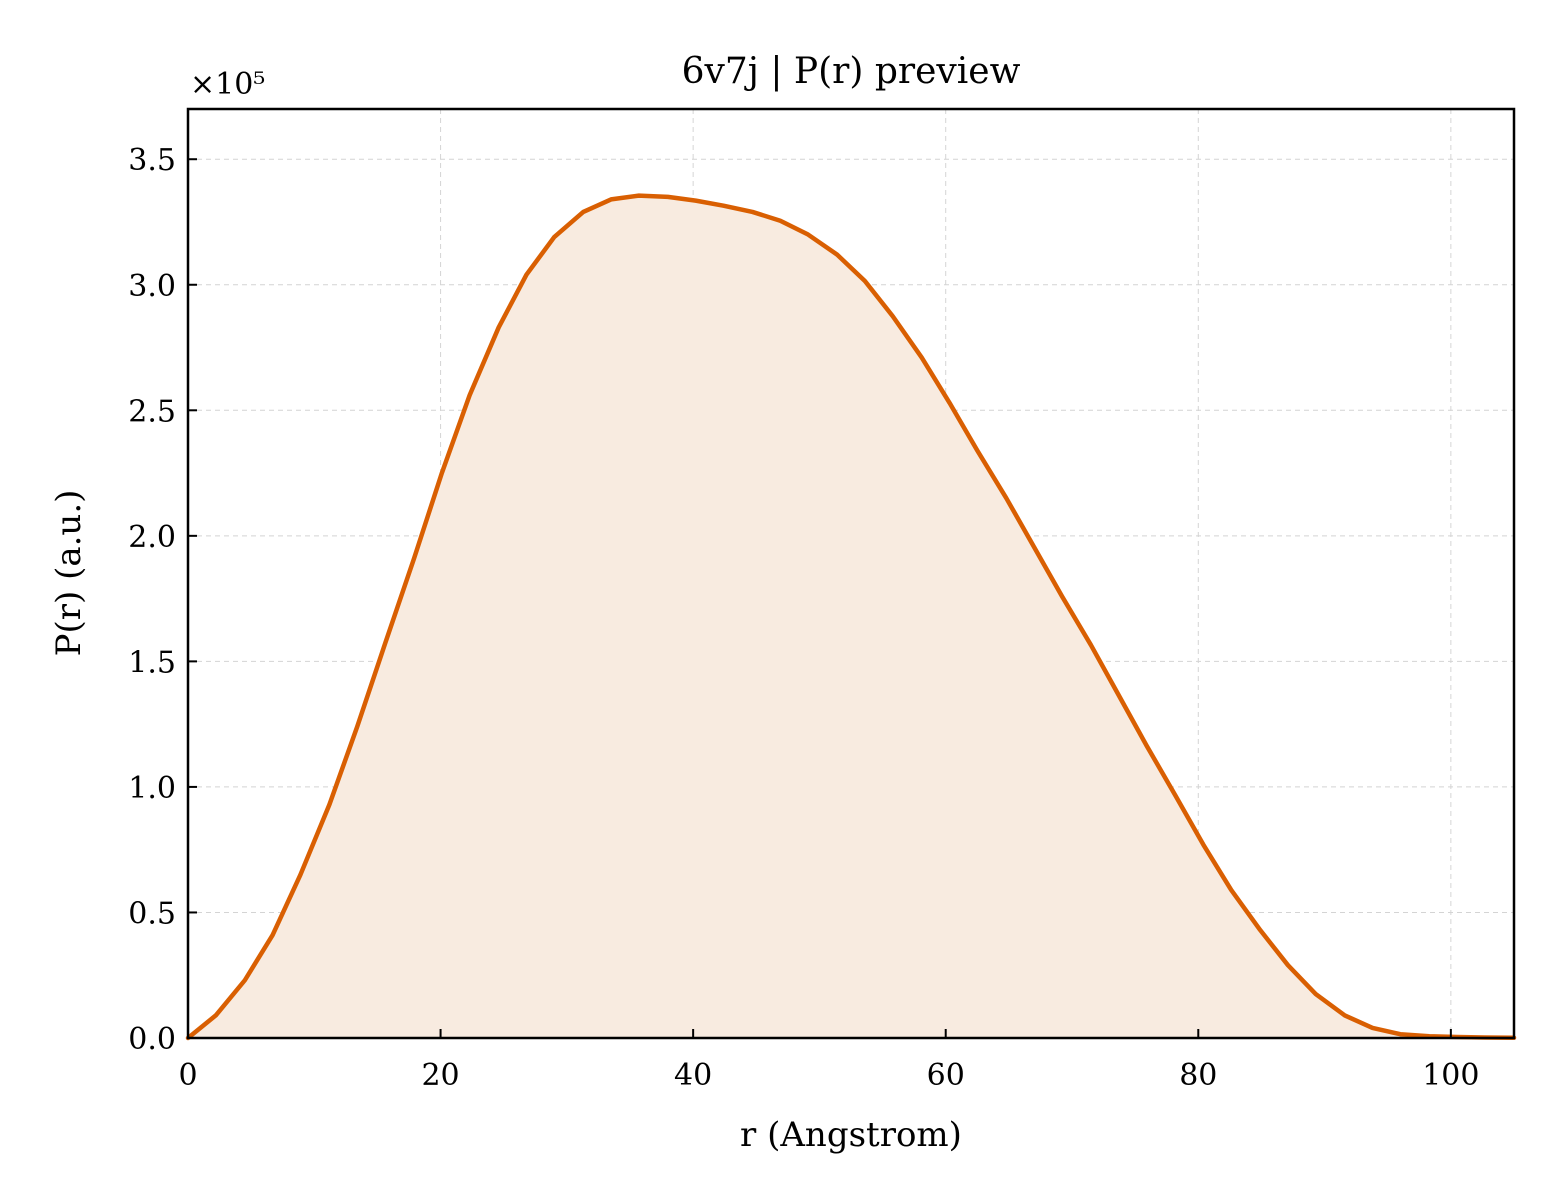 This screenshot has width=1560, height=1204. I want to click on y-tick-label: 3.0, so click(152, 286).